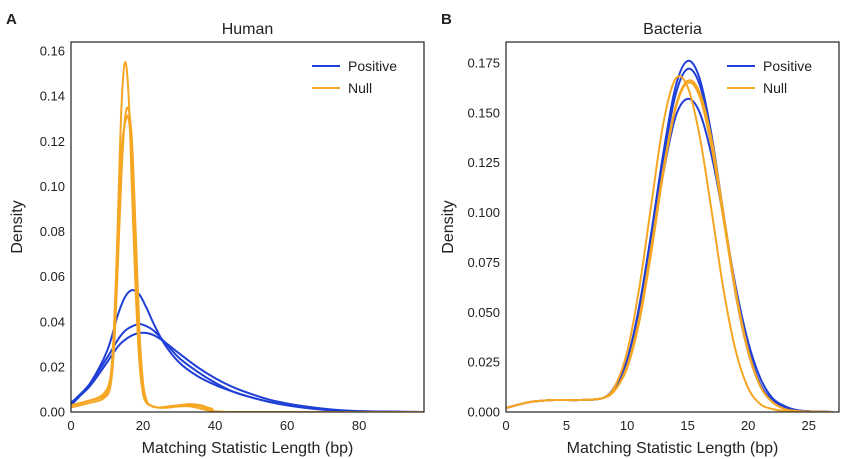 This screenshot has height=459, width=845. Describe the element at coordinates (52, 366) in the screenshot. I see `y-tick-label: 0.02` at that location.